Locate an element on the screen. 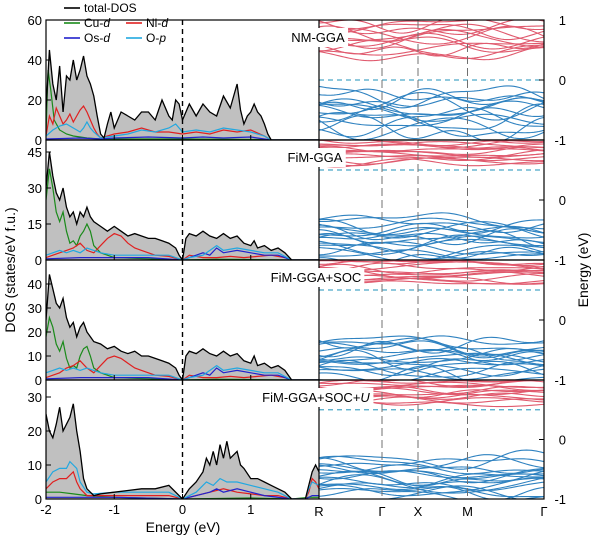  ni-dos-line is located at coordinates (182, 367).